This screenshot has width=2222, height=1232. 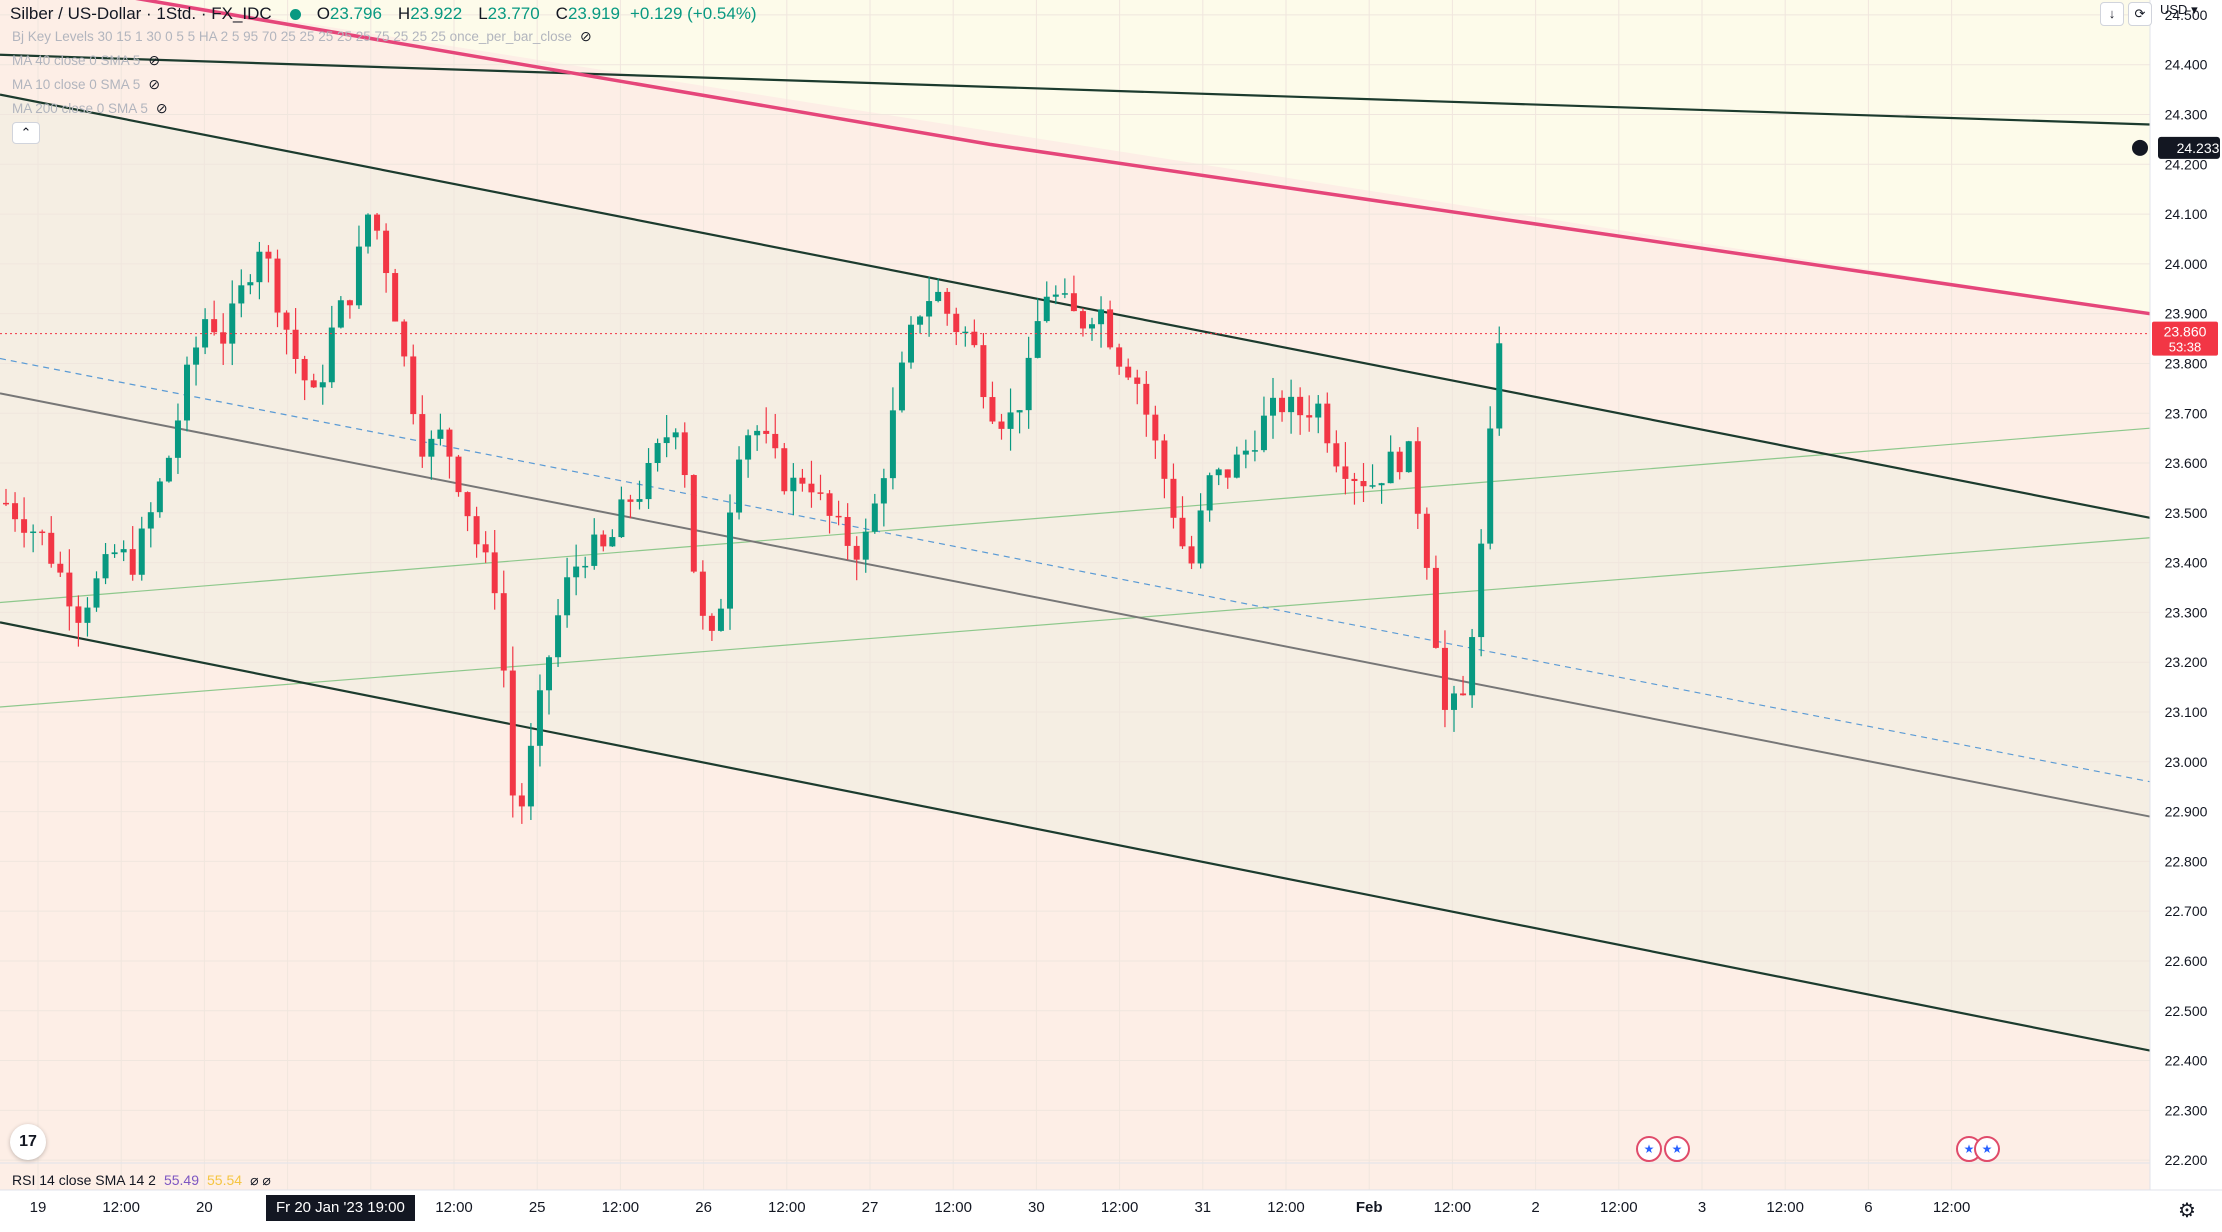 What do you see at coordinates (2186, 1011) in the screenshot?
I see `price-tick-label: 22.500` at bounding box center [2186, 1011].